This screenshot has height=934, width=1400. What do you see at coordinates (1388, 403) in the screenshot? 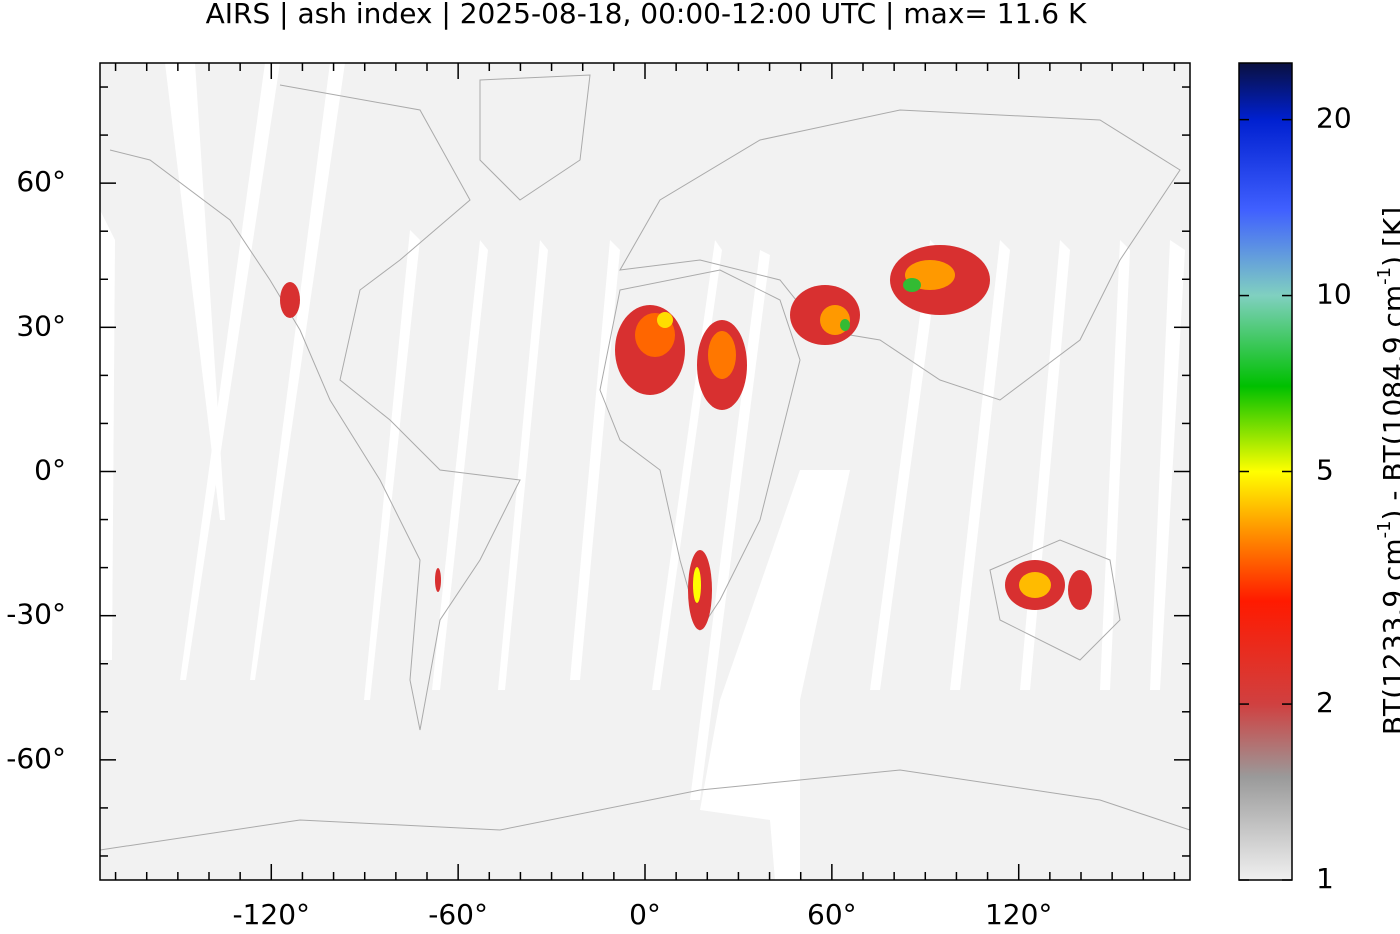
I see `label-part: ) - BT(1084.9 cm` at bounding box center [1388, 403].